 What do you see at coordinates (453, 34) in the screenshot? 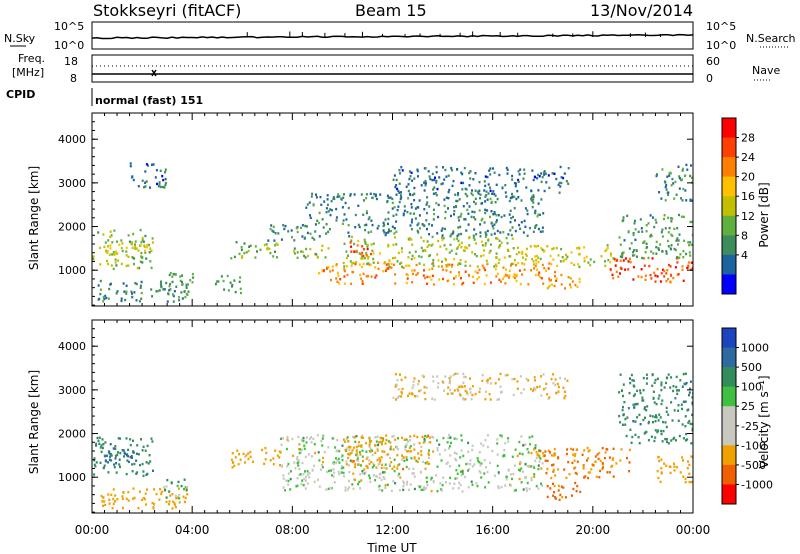
I see `nsky-spikes` at bounding box center [453, 34].